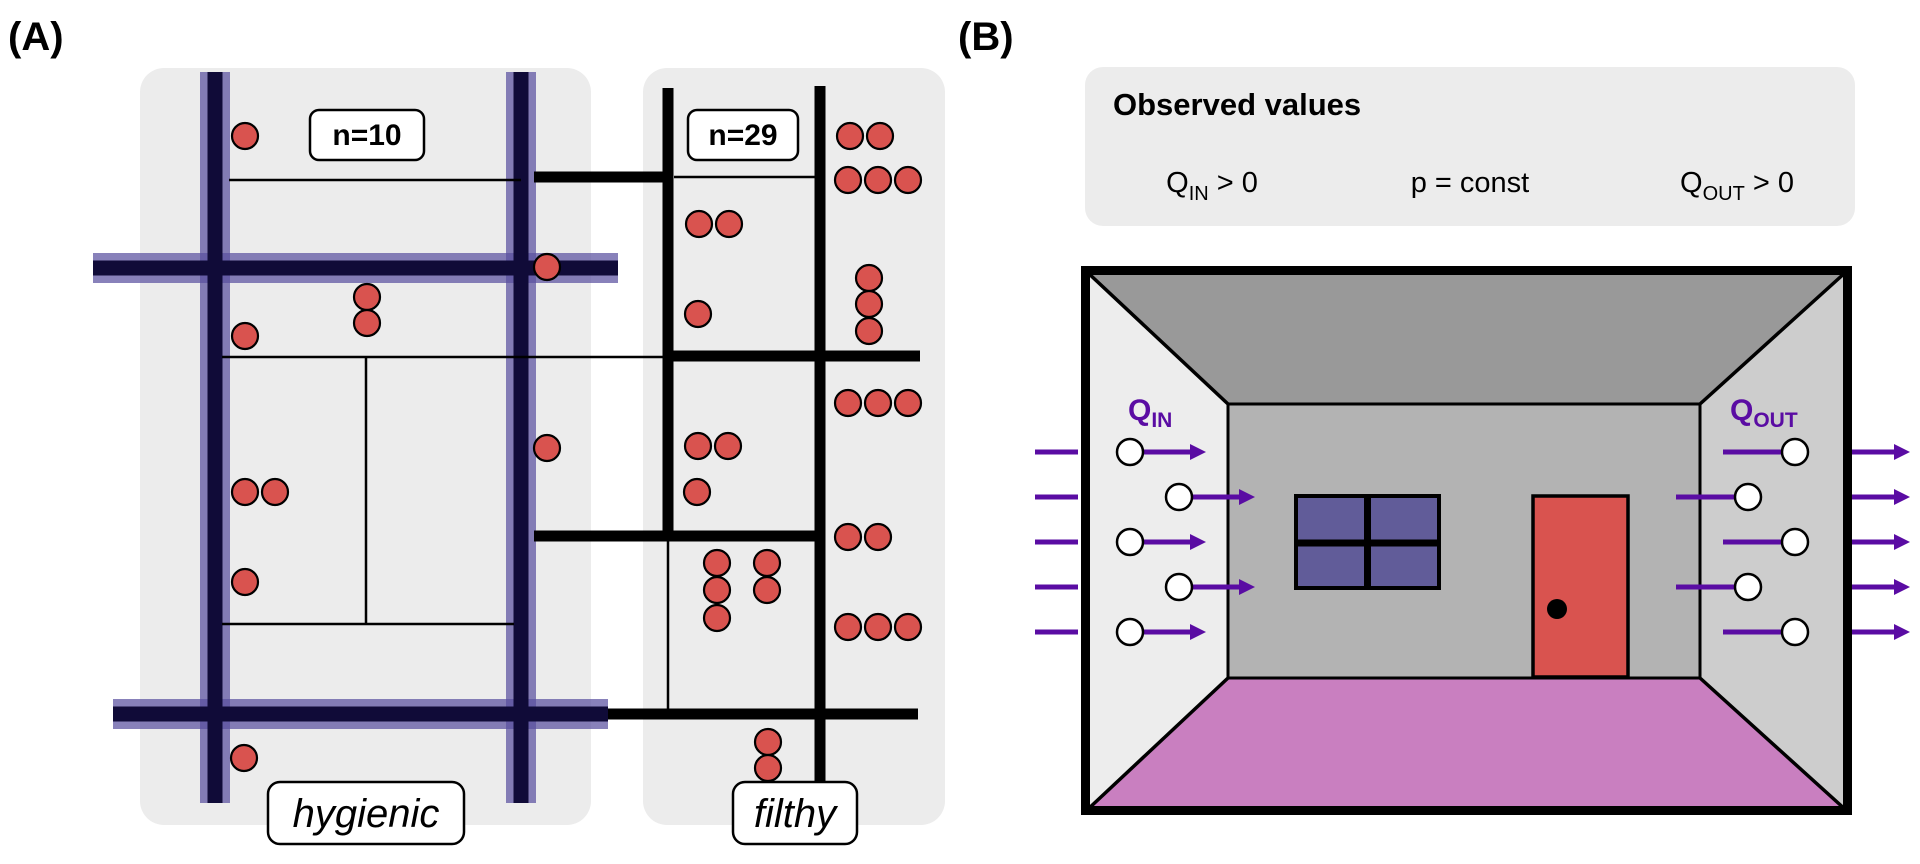  Describe the element at coordinates (1367, 542) in the screenshot. I see `window` at that location.